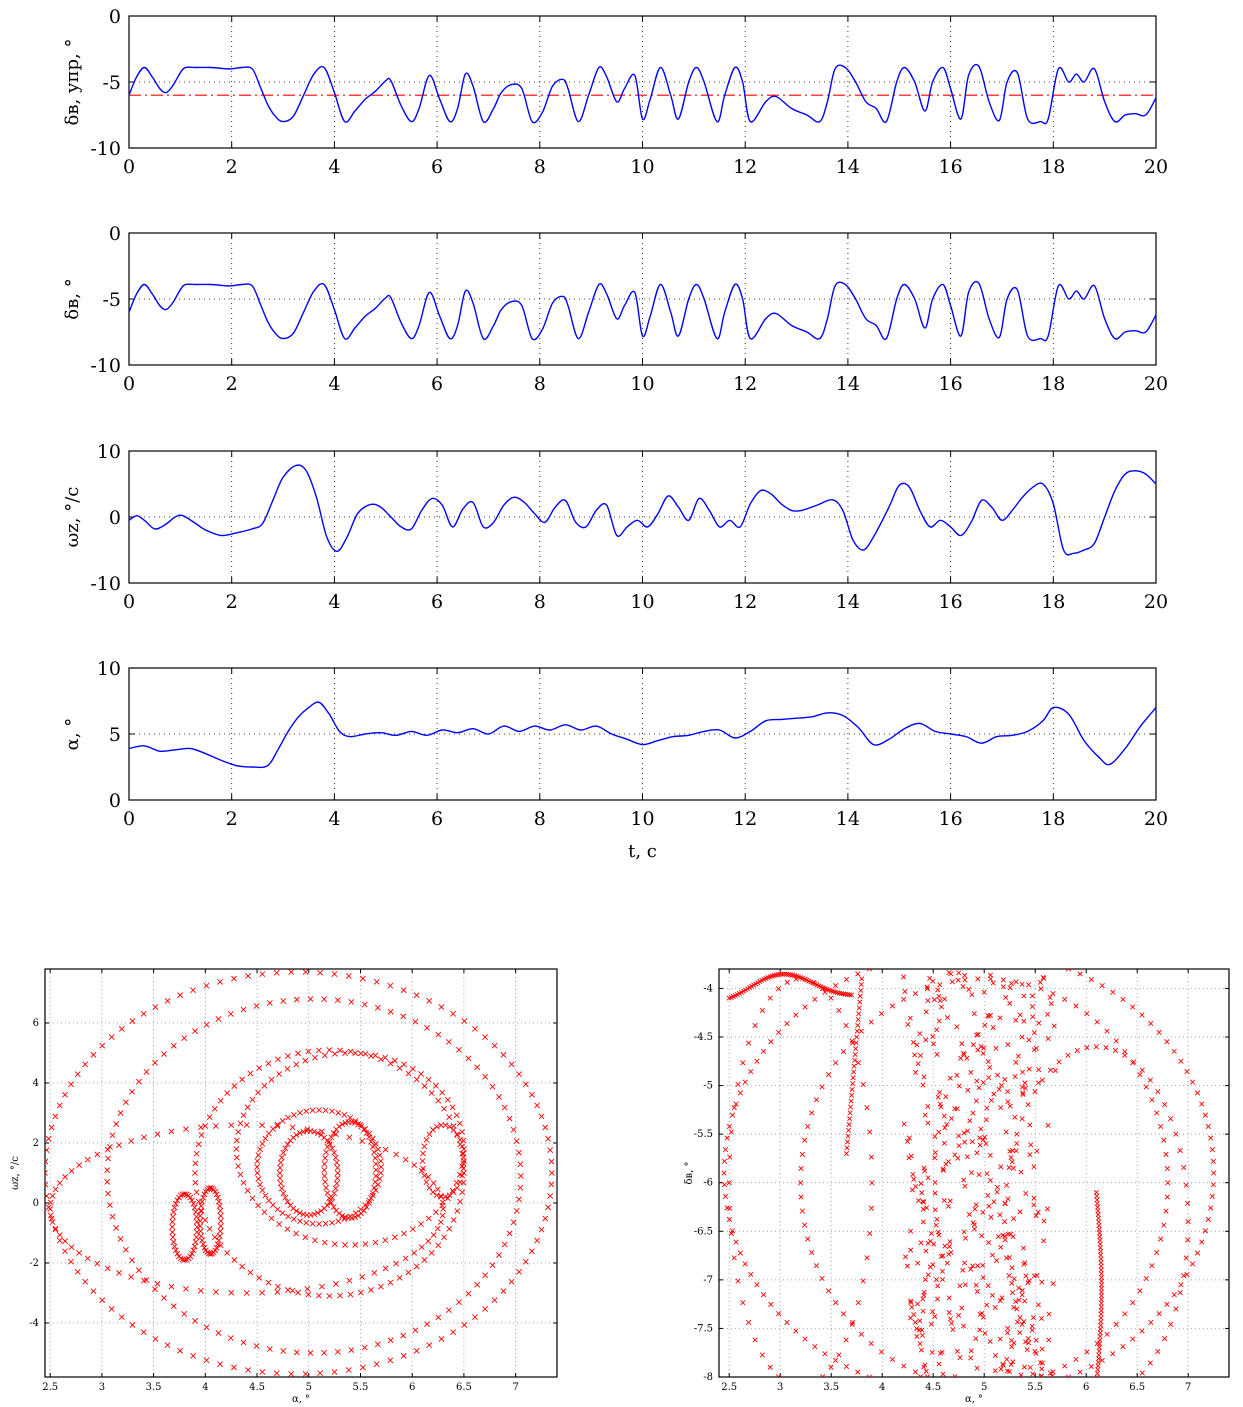  What do you see at coordinates (703, 1231) in the screenshot?
I see `y-tick-label: -6.5` at bounding box center [703, 1231].